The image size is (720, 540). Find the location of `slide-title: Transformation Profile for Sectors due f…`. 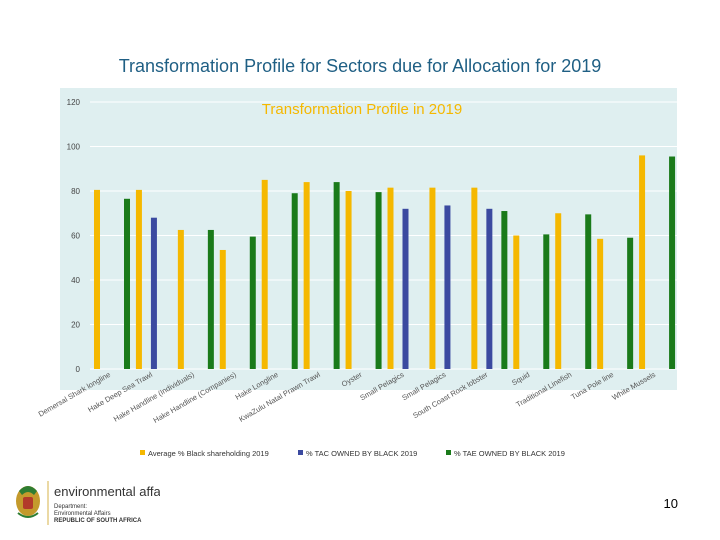

slide-title: Transformation Profile for Sectors due f… is located at coordinates (360, 66).